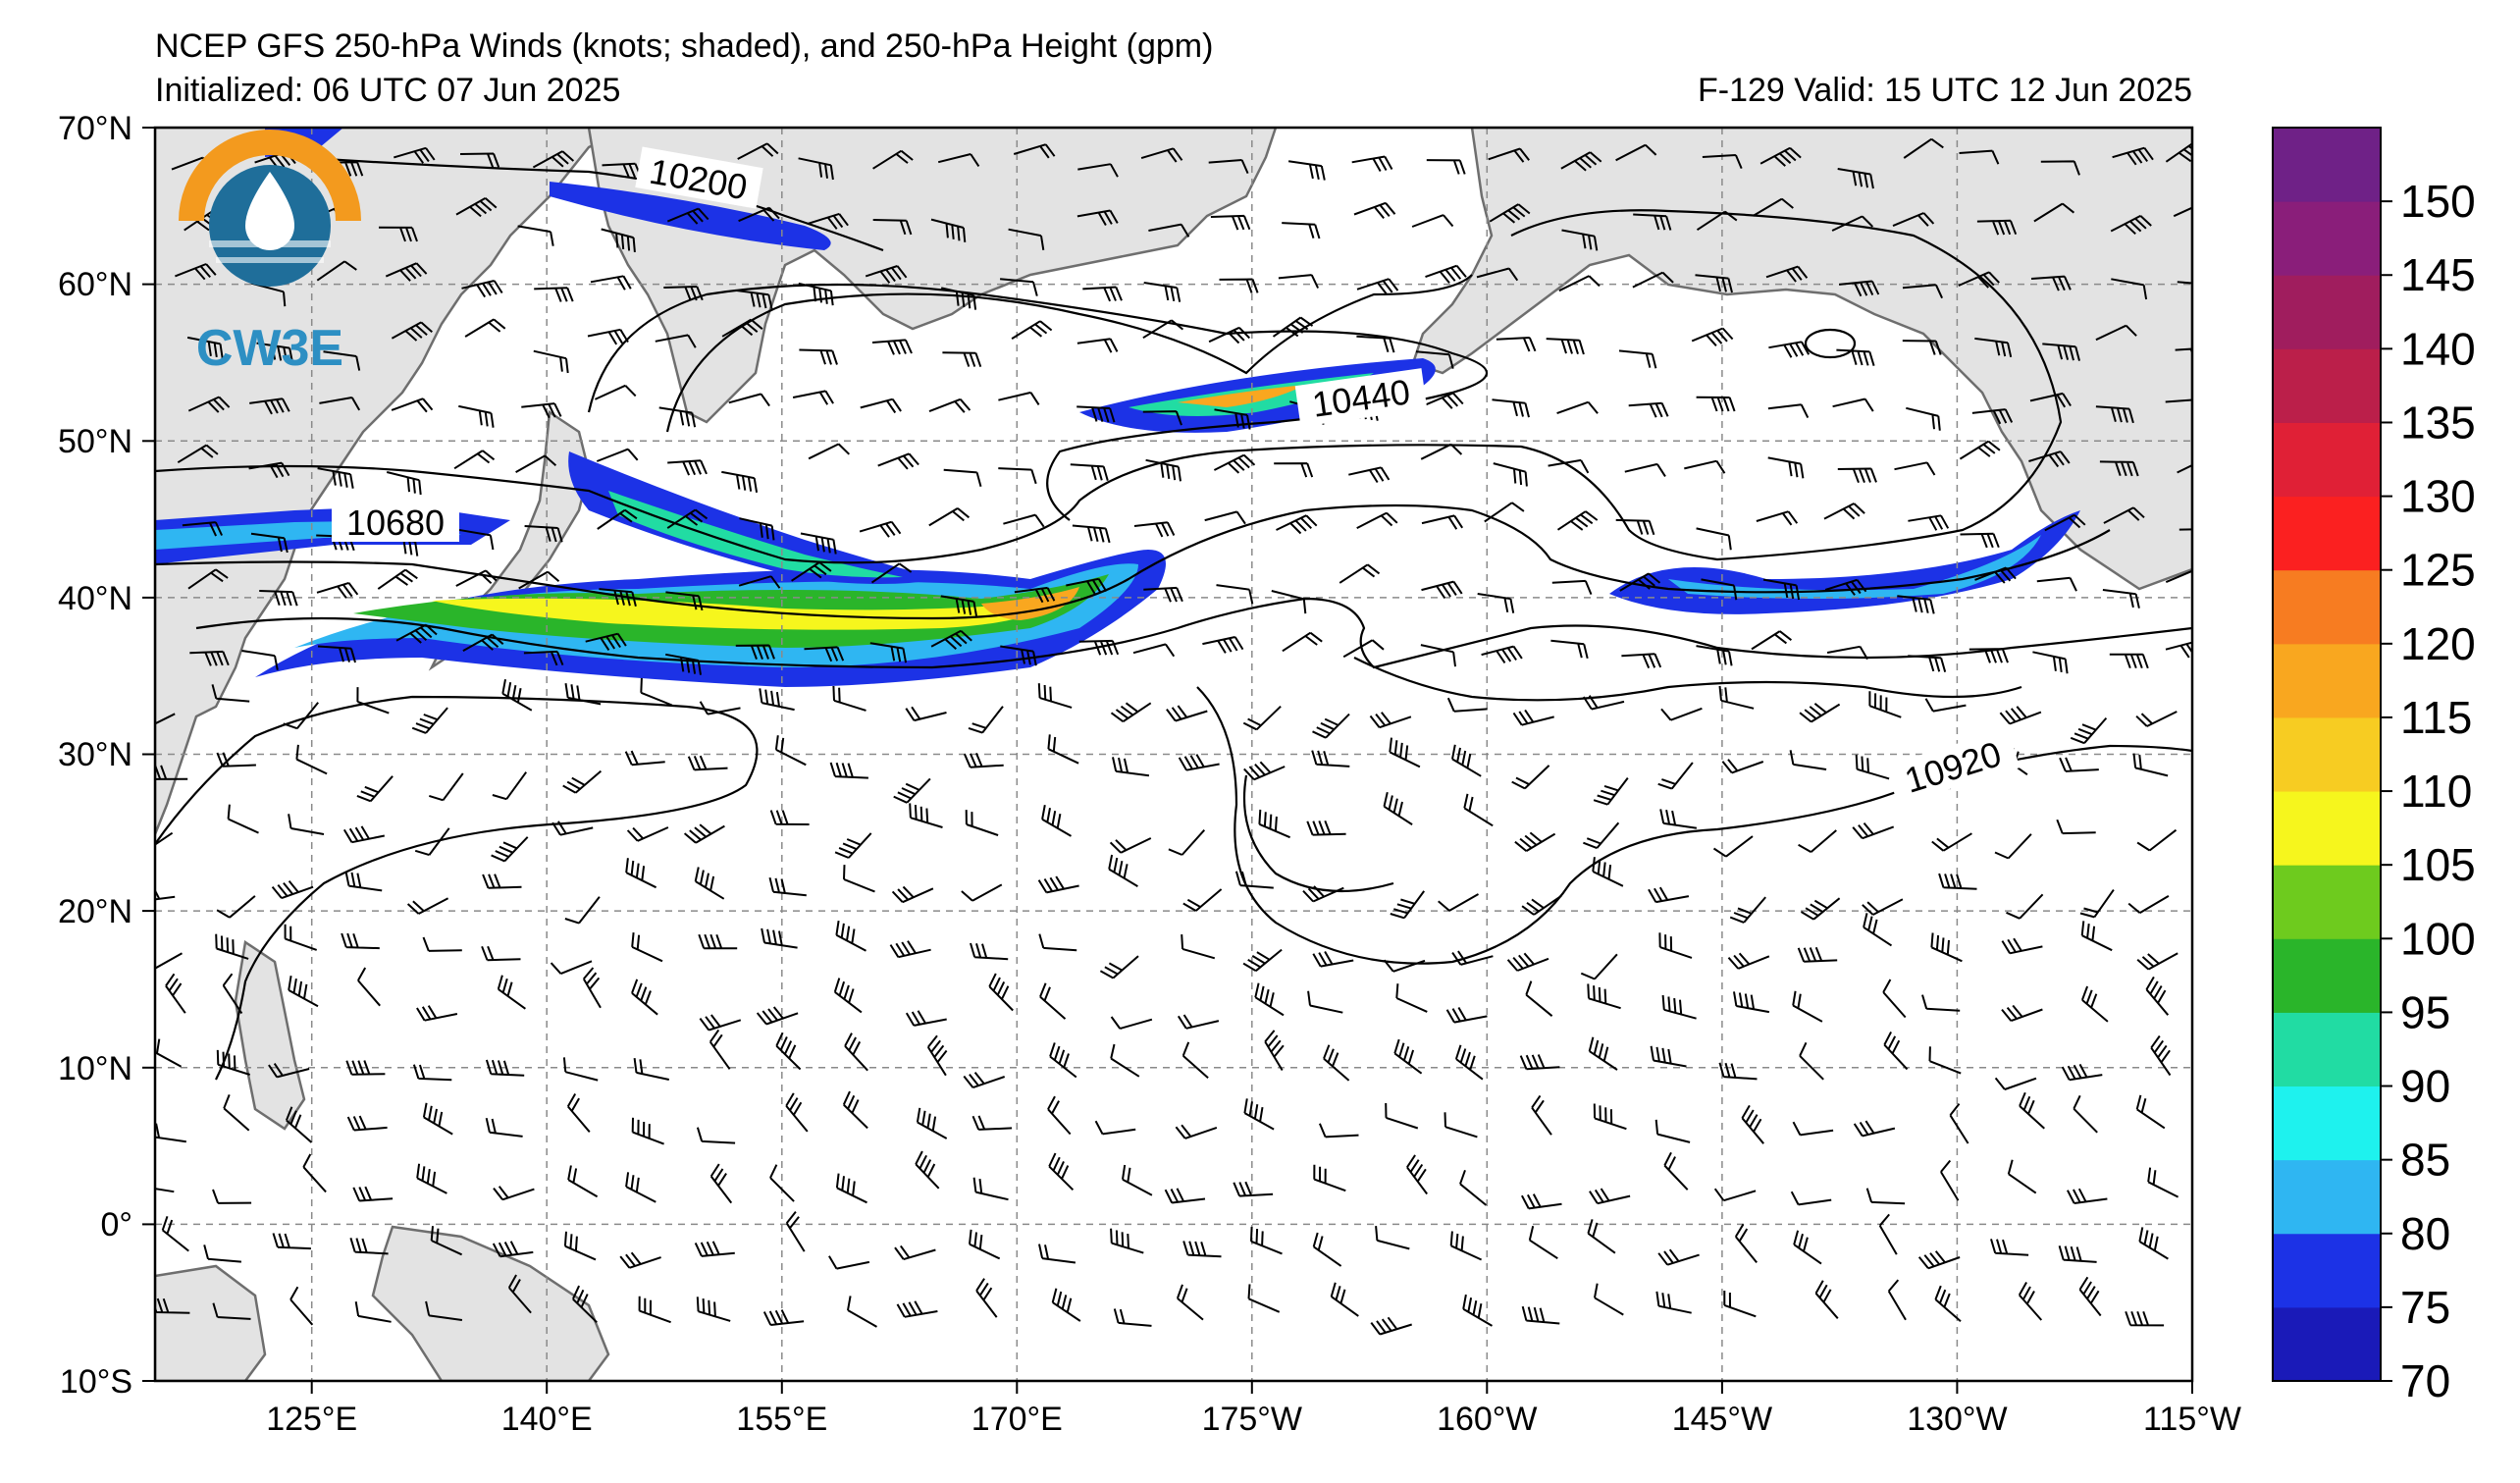  Describe the element at coordinates (2438, 202) in the screenshot. I see `colorbar-tick-label: 150` at that location.